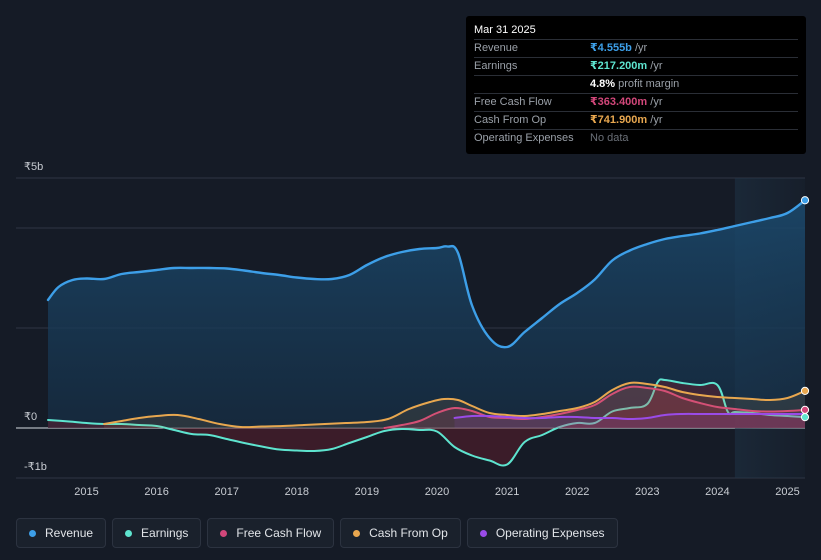 This screenshot has width=821, height=560. I want to click on tooltip-value-number: ₹217.200m, so click(619, 66).